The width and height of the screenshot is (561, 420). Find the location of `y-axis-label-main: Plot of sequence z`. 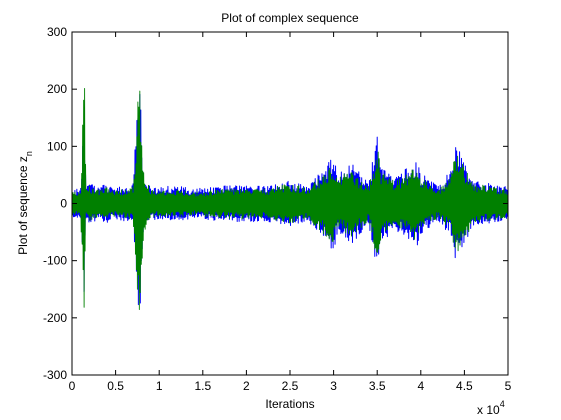

y-axis-label-main: Plot of sequence z is located at coordinates (23, 205).